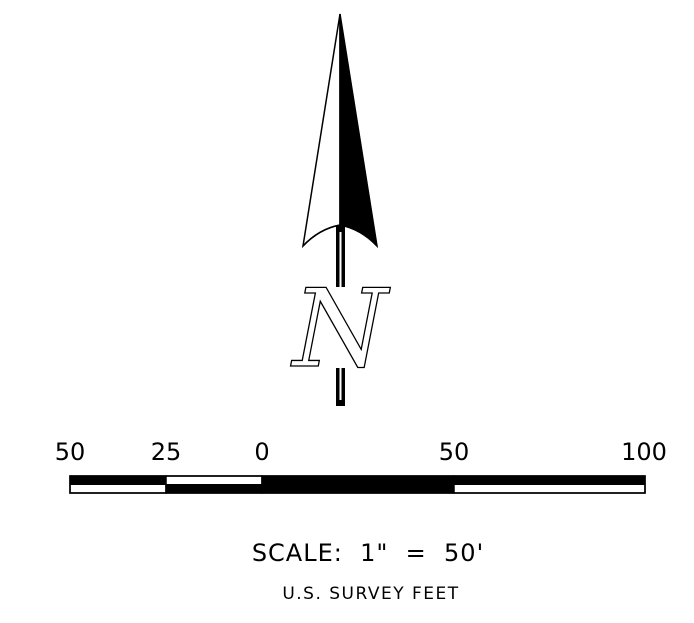 This screenshot has height=623, width=694. Describe the element at coordinates (340, 387) in the screenshot. I see `arrow-shaft-lower` at that location.